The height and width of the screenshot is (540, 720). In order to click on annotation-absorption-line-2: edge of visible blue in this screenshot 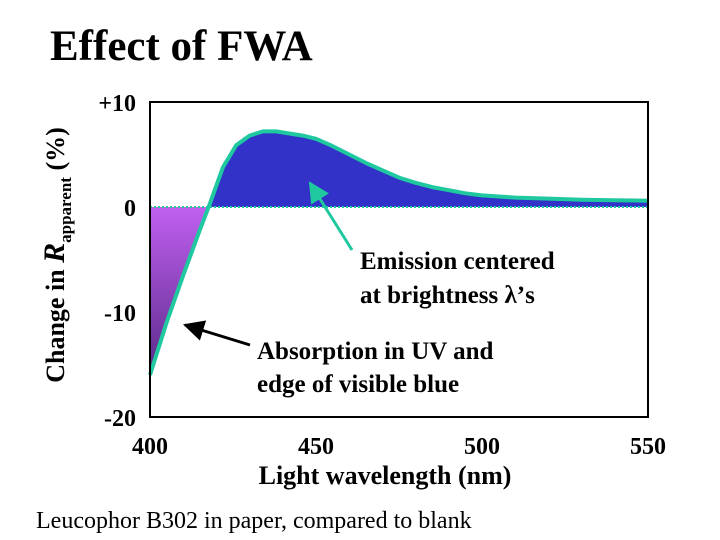, I will do `click(358, 384)`.